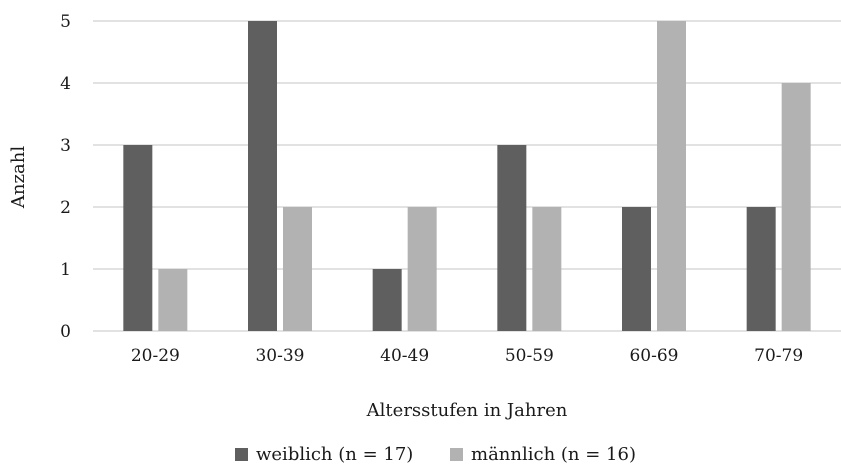 Image resolution: width=841 pixels, height=466 pixels. I want to click on y-axis-title: Anzahl, so click(18, 177).